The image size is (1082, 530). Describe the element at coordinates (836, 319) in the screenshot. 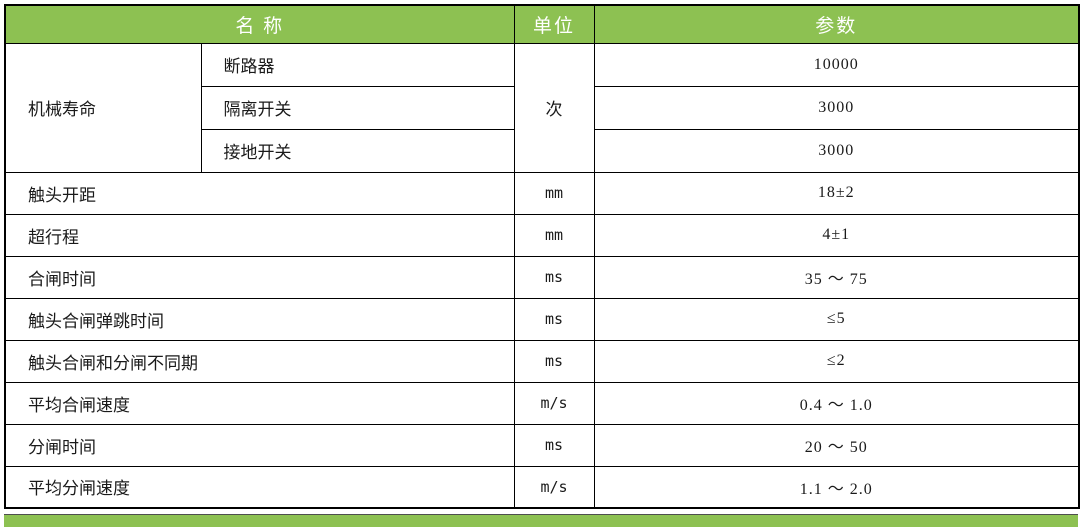

I see `param-value-cell: ≤5` at that location.